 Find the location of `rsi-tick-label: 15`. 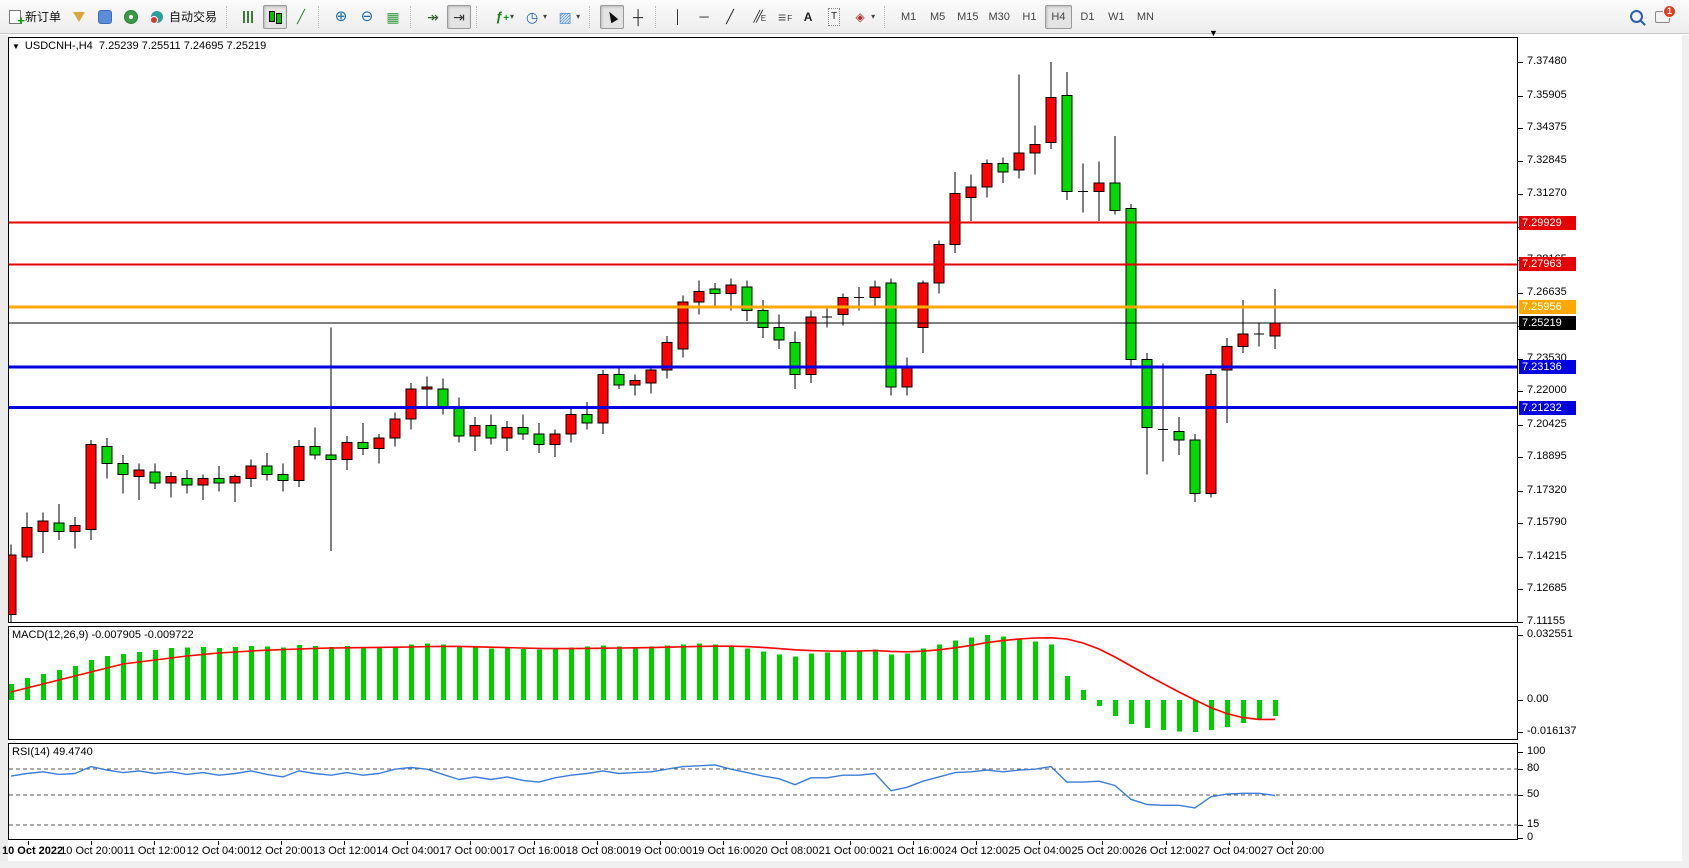

rsi-tick-label: 15 is located at coordinates (1533, 824).